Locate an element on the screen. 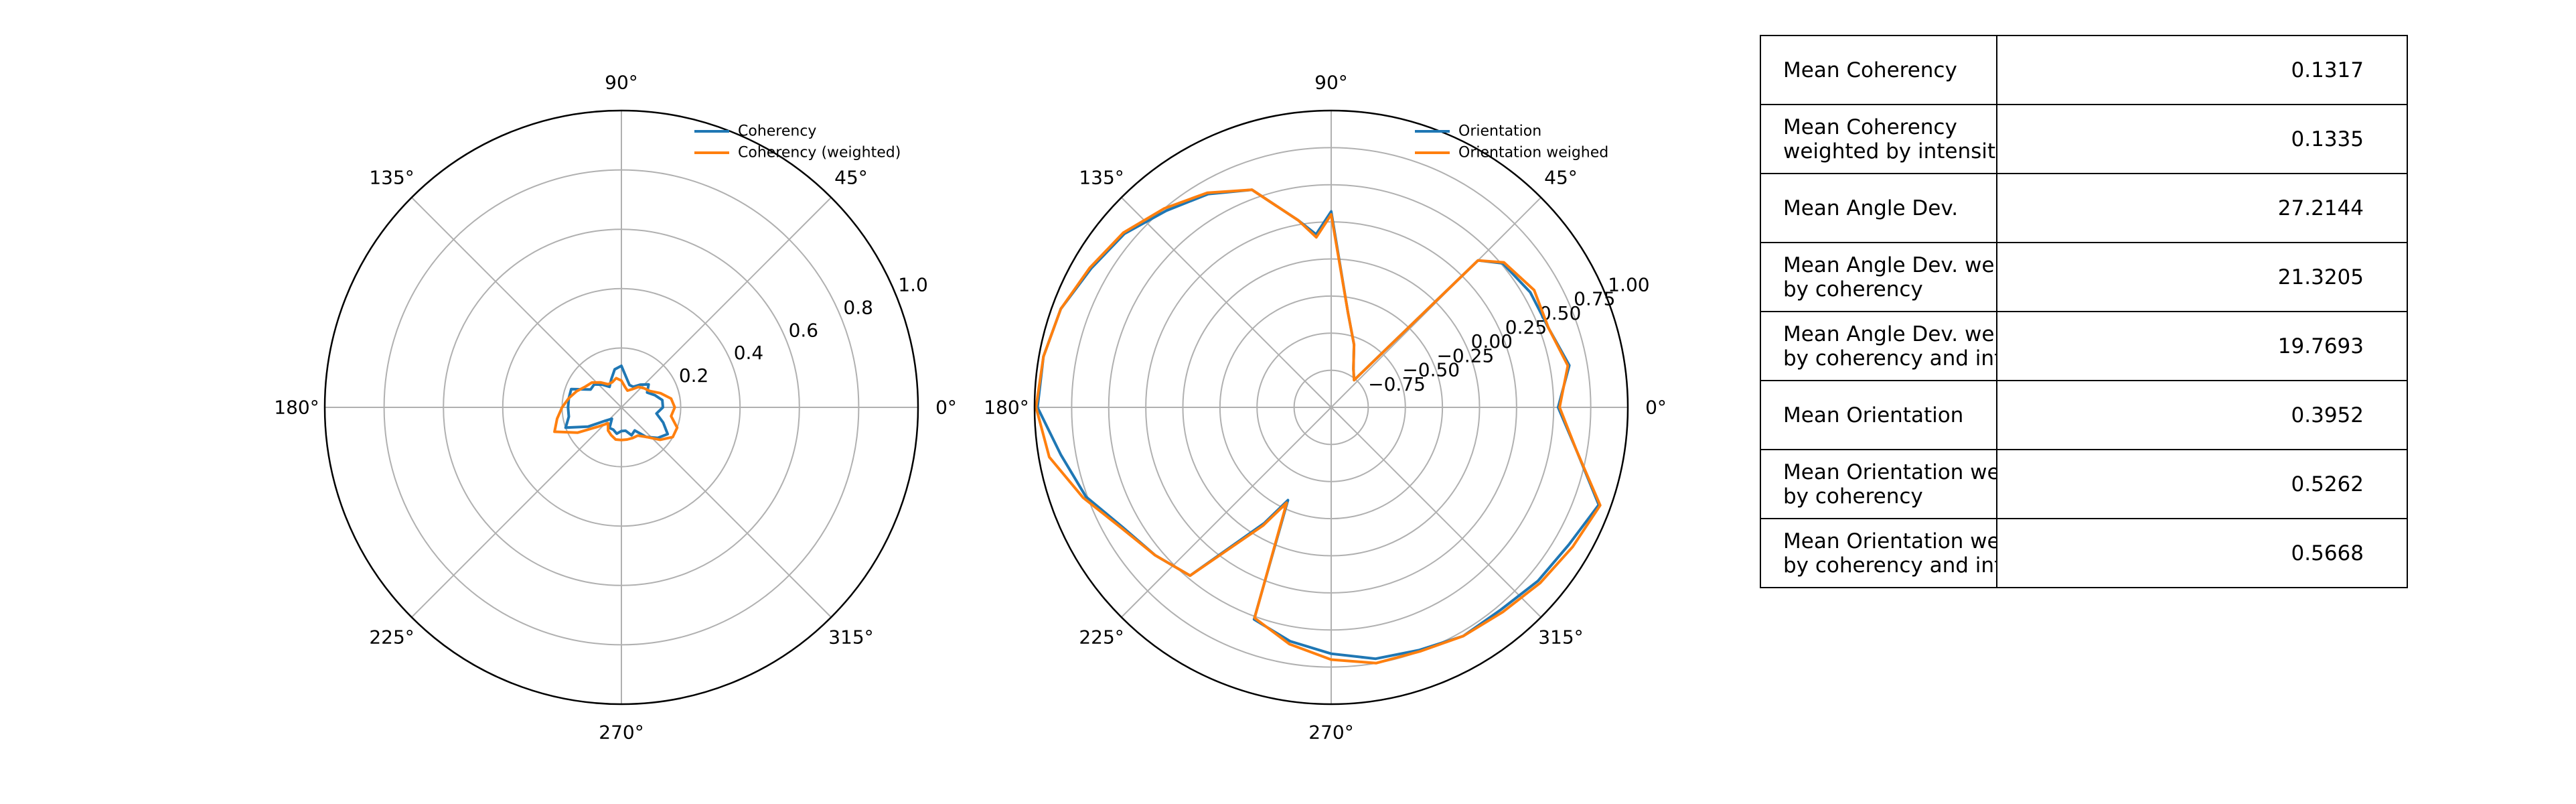 This screenshot has width=2576, height=804. metric-label-cell: Mean Angle Dev. we by coherency and int is located at coordinates (1878, 346).